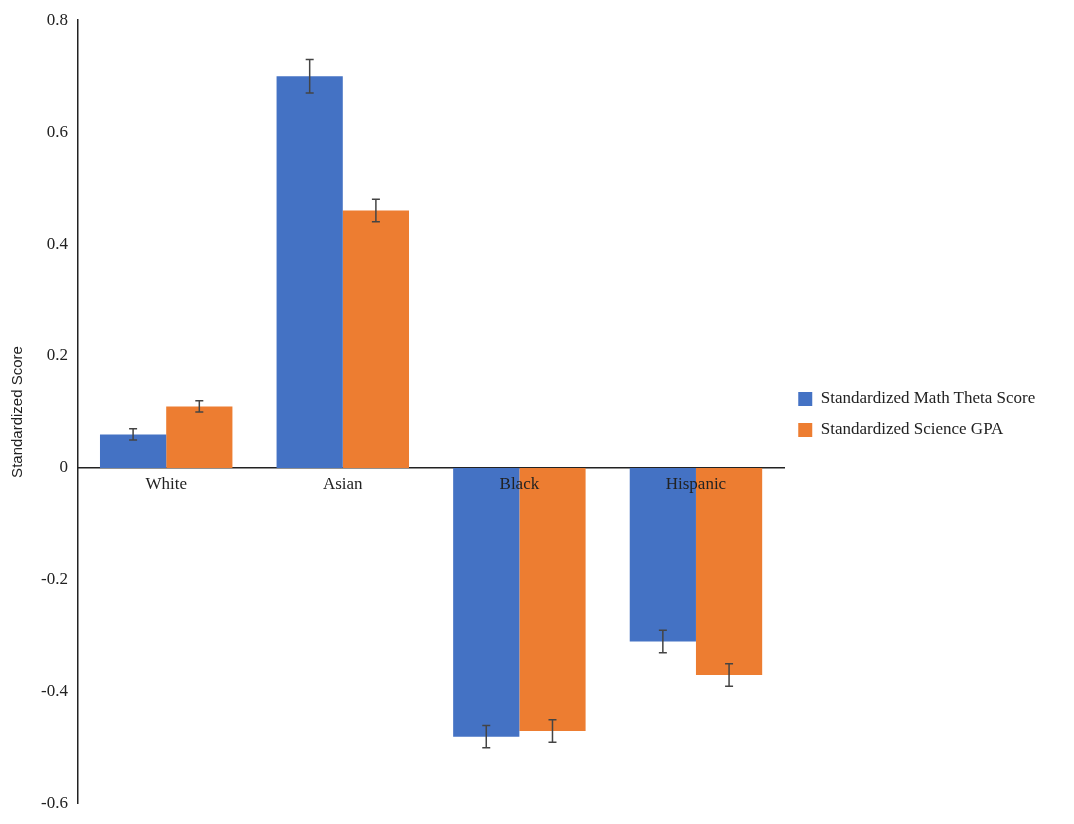  I want to click on y-tick-label: 0.8, so click(57, 19).